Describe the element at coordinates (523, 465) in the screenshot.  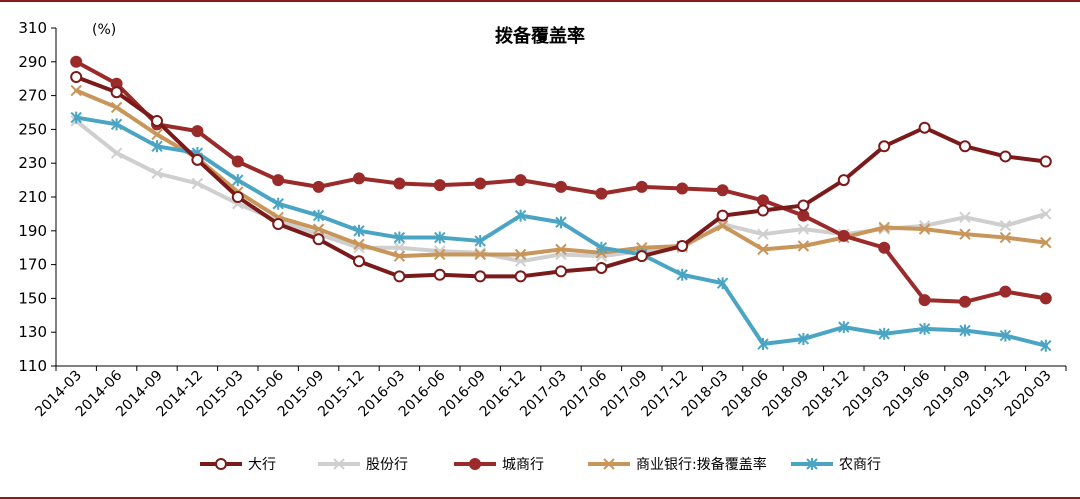
I see `legend-label: 城商行` at that location.